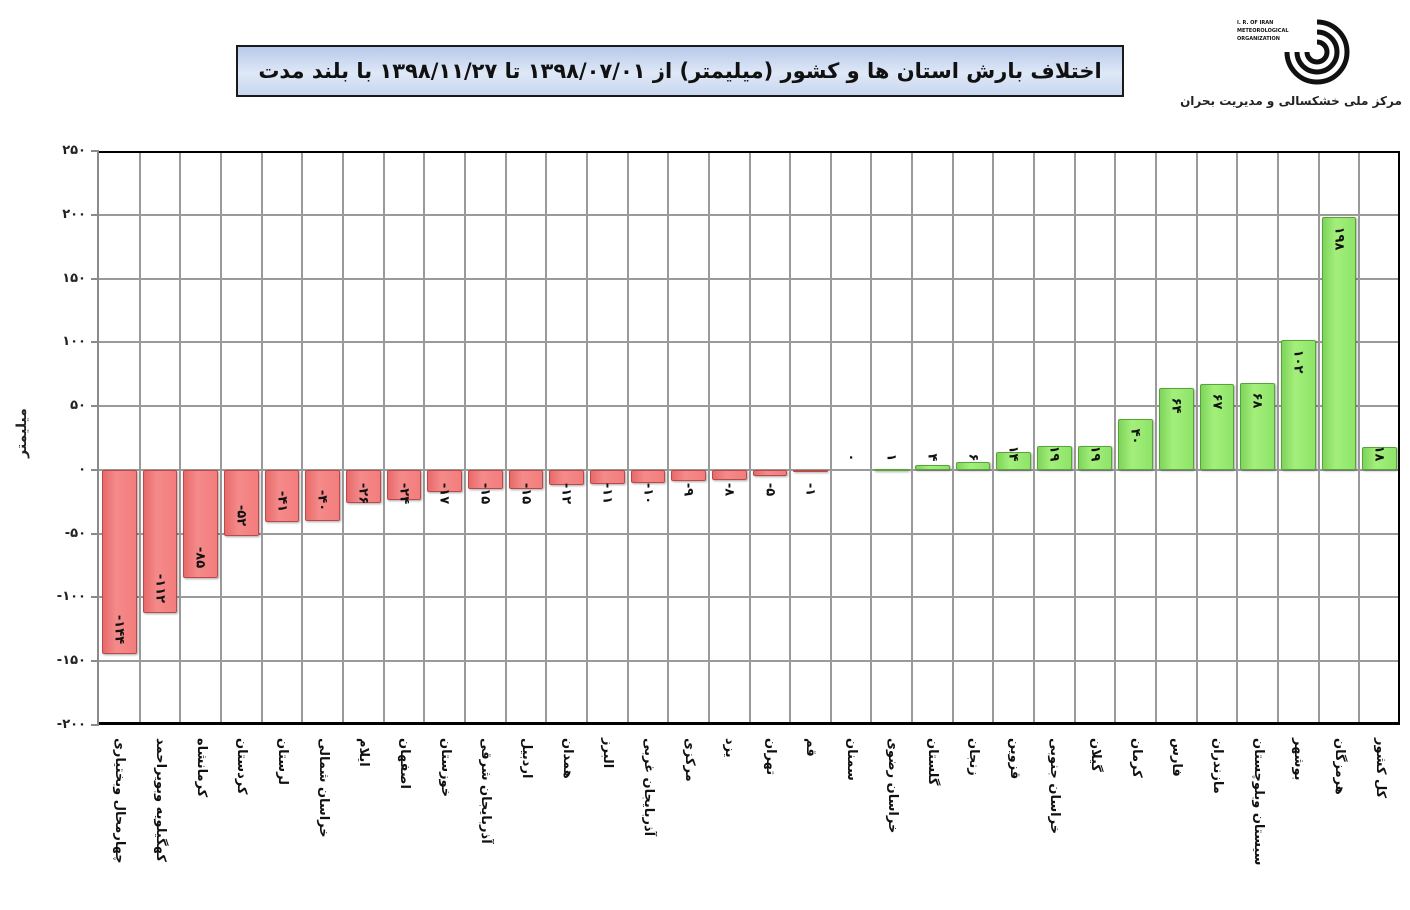 This screenshot has height=910, width=1410. Describe the element at coordinates (811, 820) in the screenshot. I see `x-axis-category-label: قم` at that location.